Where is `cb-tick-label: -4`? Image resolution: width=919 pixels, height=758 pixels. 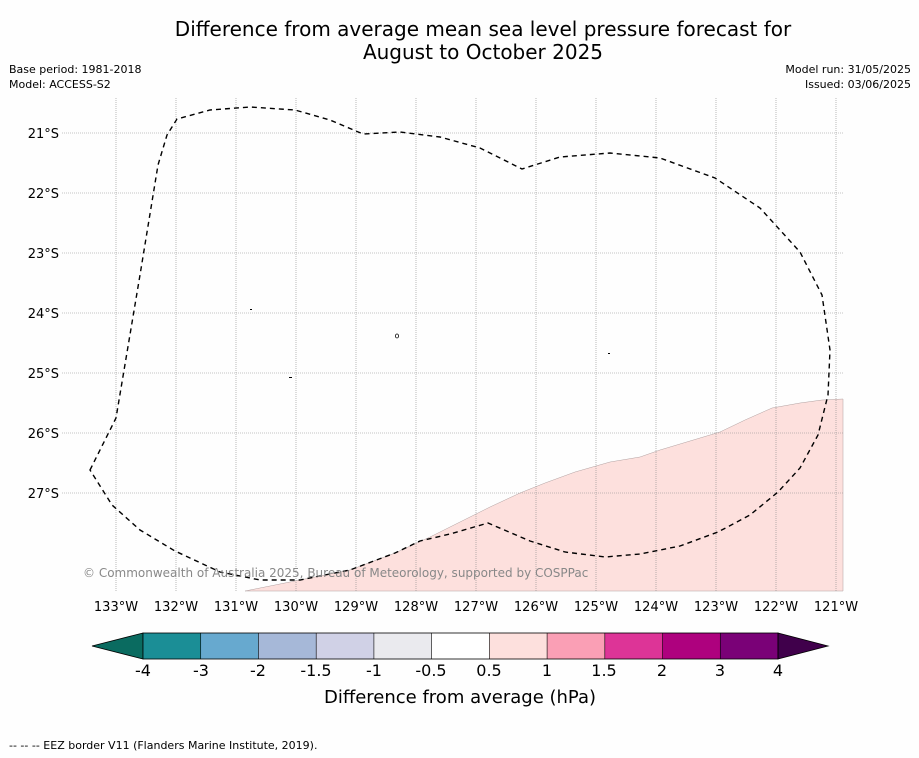 cb-tick-label: -4 is located at coordinates (143, 670).